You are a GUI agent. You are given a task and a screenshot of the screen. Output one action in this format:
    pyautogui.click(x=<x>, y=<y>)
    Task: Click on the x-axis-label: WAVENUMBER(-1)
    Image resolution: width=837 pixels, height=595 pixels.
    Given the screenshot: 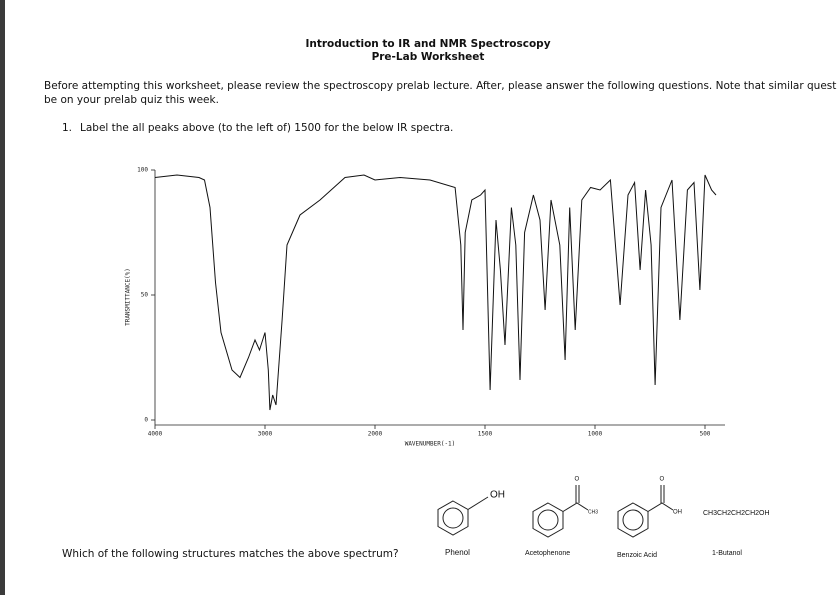 What is the action you would take?
    pyautogui.click(x=430, y=444)
    